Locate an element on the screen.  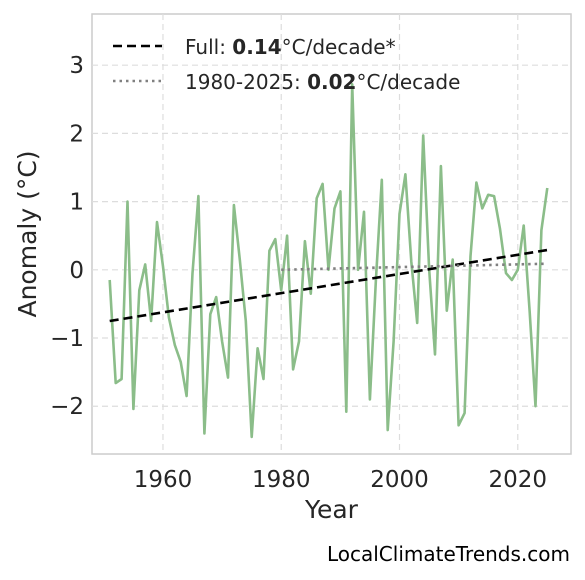
y-tick-label: 1 is located at coordinates (76, 203).